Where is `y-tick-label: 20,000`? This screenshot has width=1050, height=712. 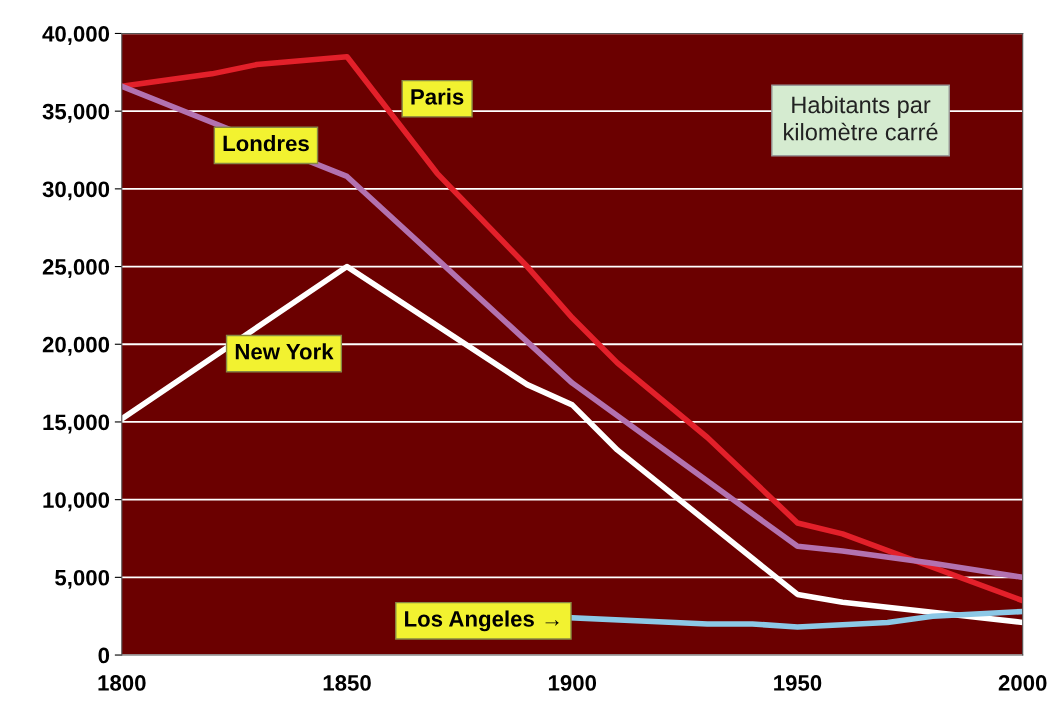 y-tick-label: 20,000 is located at coordinates (76, 346).